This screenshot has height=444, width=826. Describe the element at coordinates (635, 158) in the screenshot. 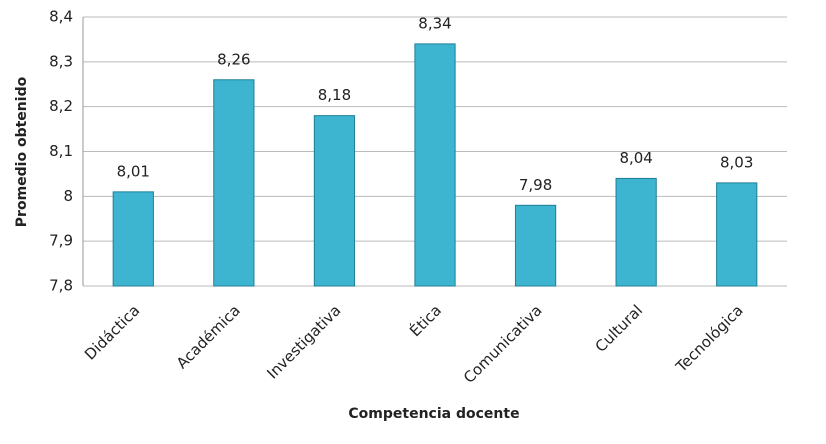

I see `value-label: 8,04` at that location.